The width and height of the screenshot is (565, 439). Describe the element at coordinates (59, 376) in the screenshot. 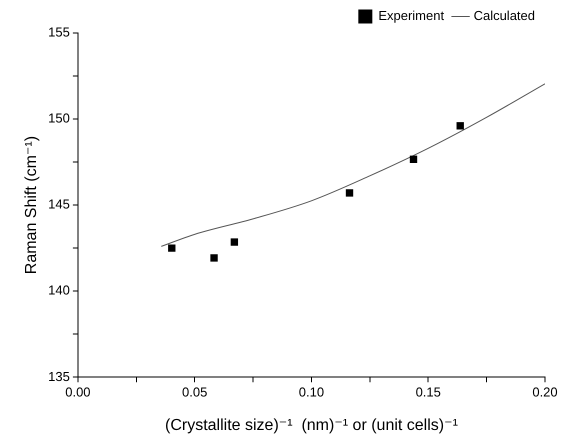

I see `y-tick-label: 135` at that location.